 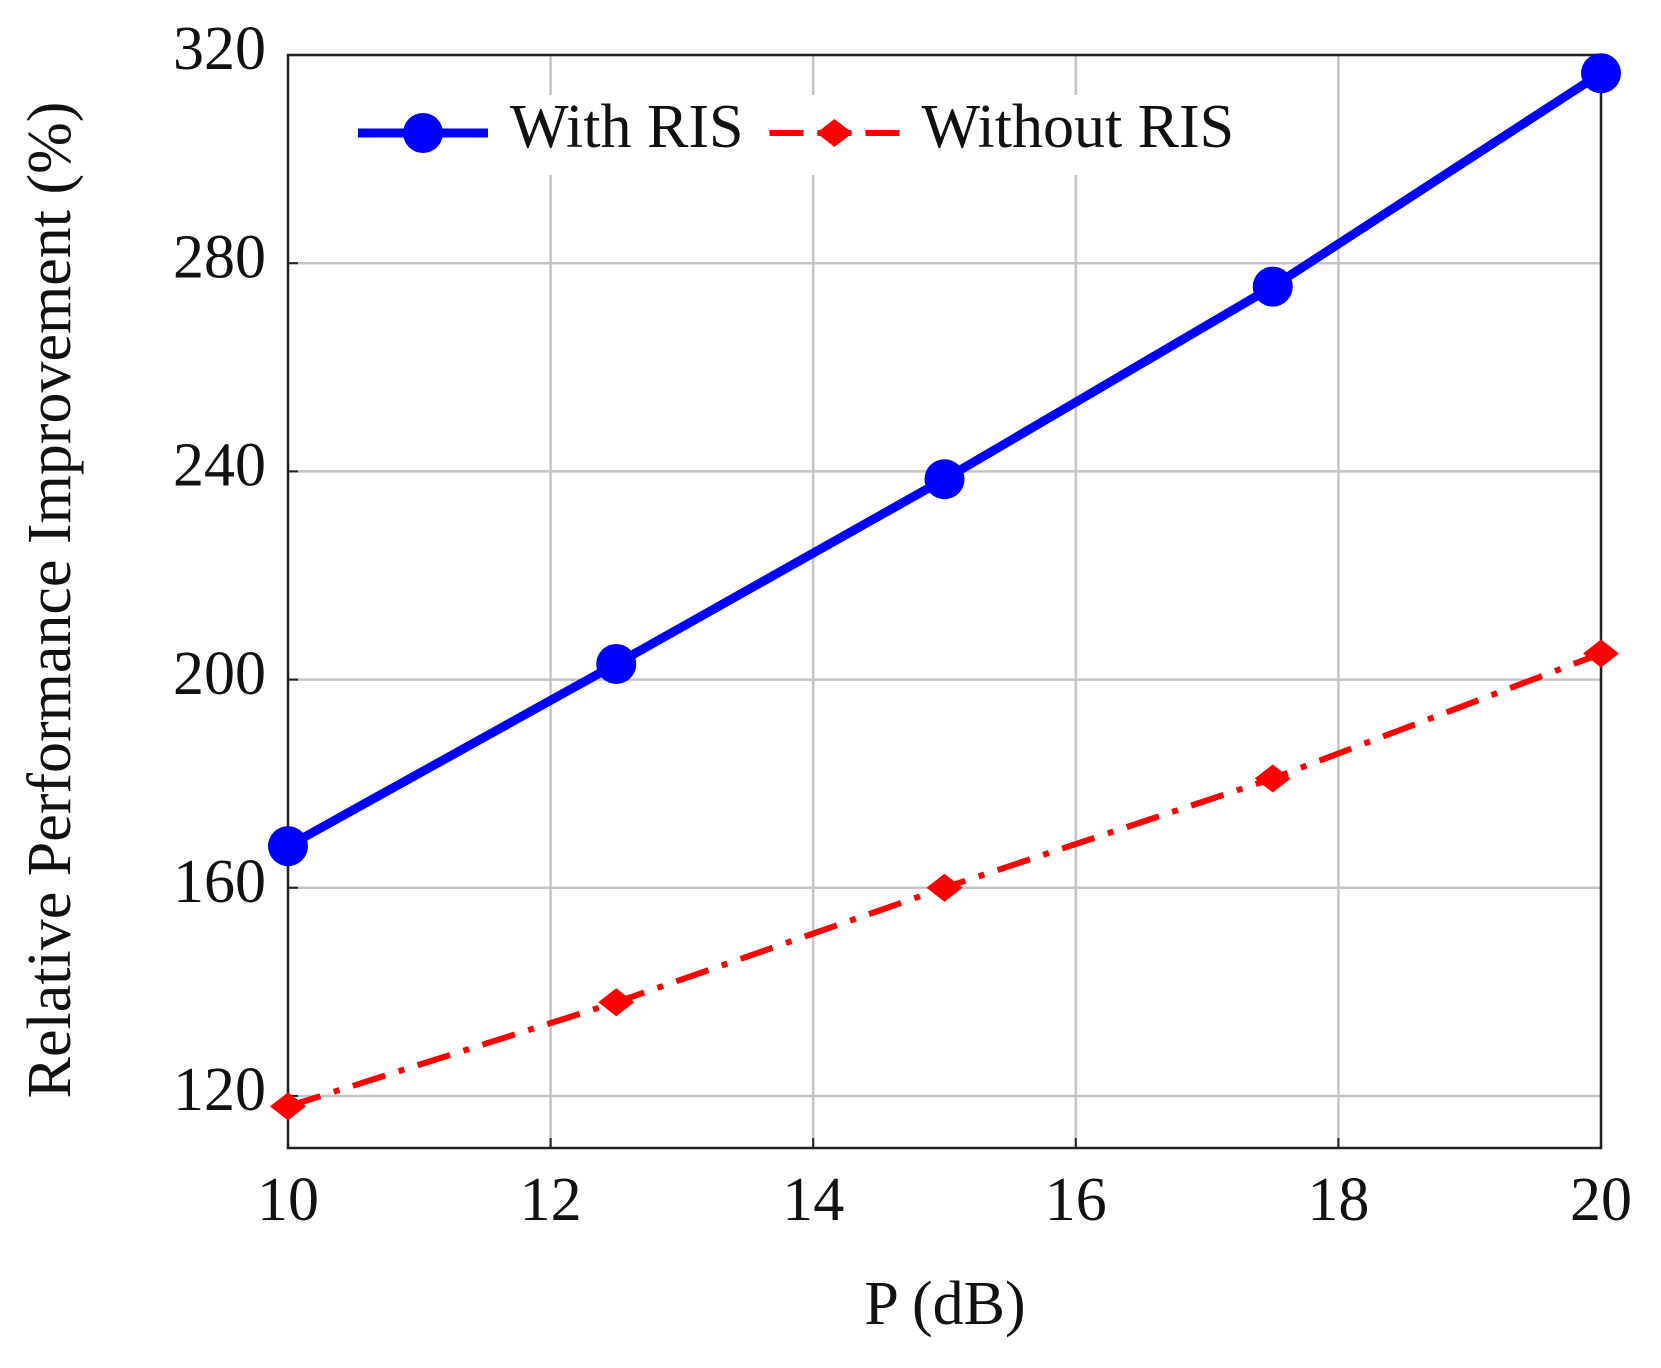 I want to click on y-tick-label: 320, so click(x=219, y=49).